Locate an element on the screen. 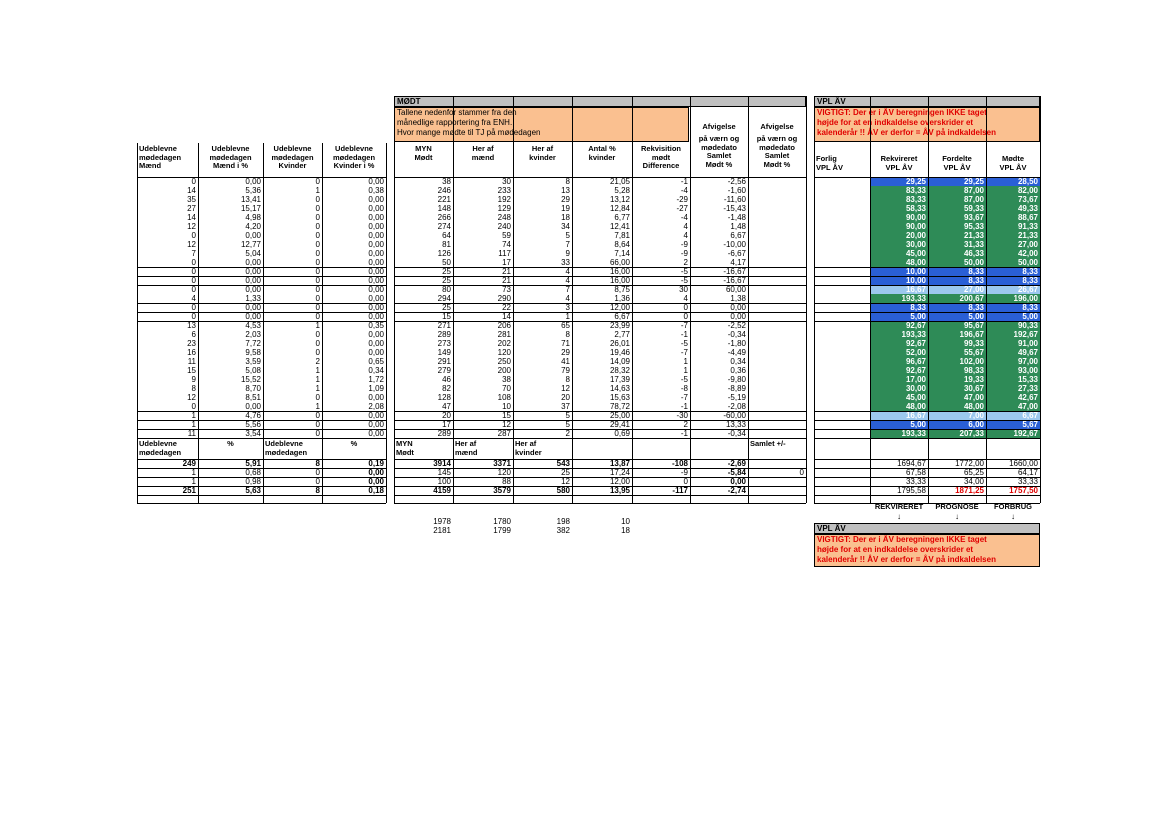 Image resolution: width=1170 pixels, height=827 pixels. mid-value: -60,00 is located at coordinates (734, 415).